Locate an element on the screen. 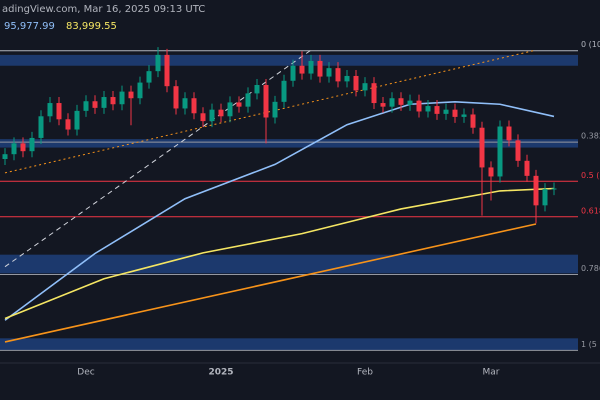  fib-label: 0 (10 is located at coordinates (590, 44).